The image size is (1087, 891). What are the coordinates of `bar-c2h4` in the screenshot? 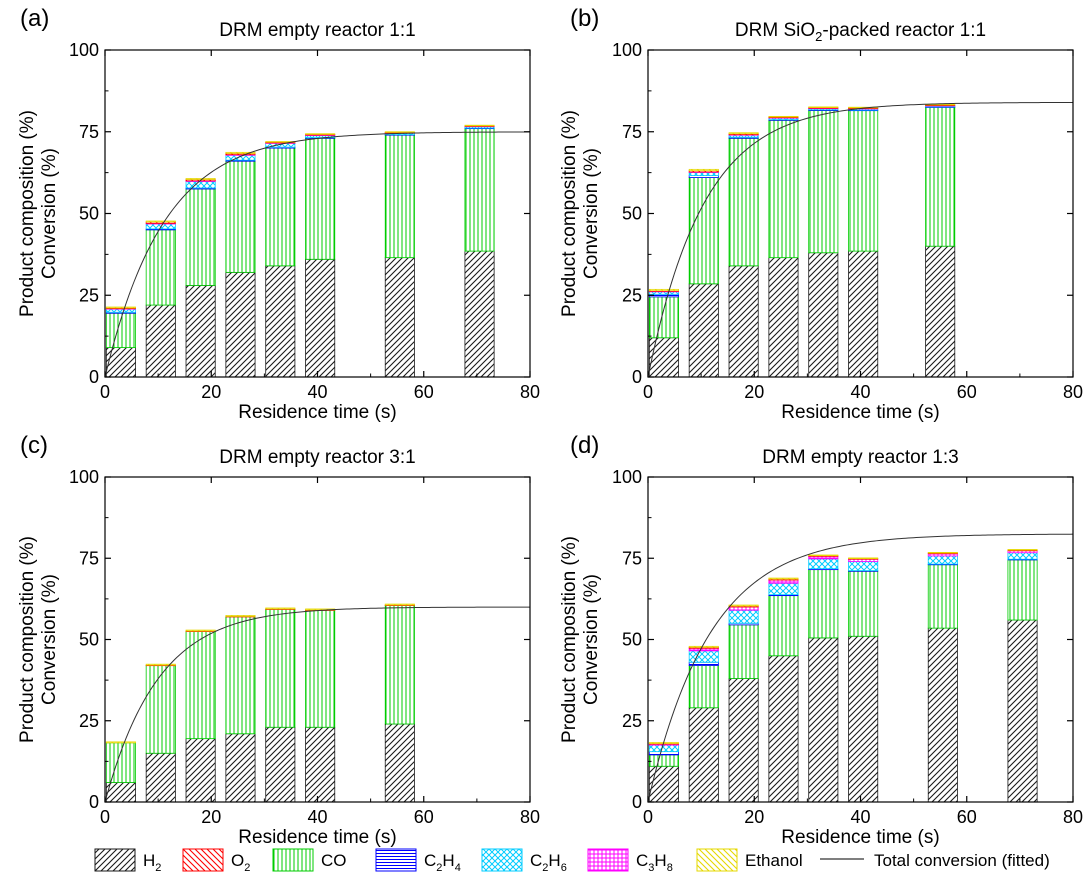 It's located at (663, 753).